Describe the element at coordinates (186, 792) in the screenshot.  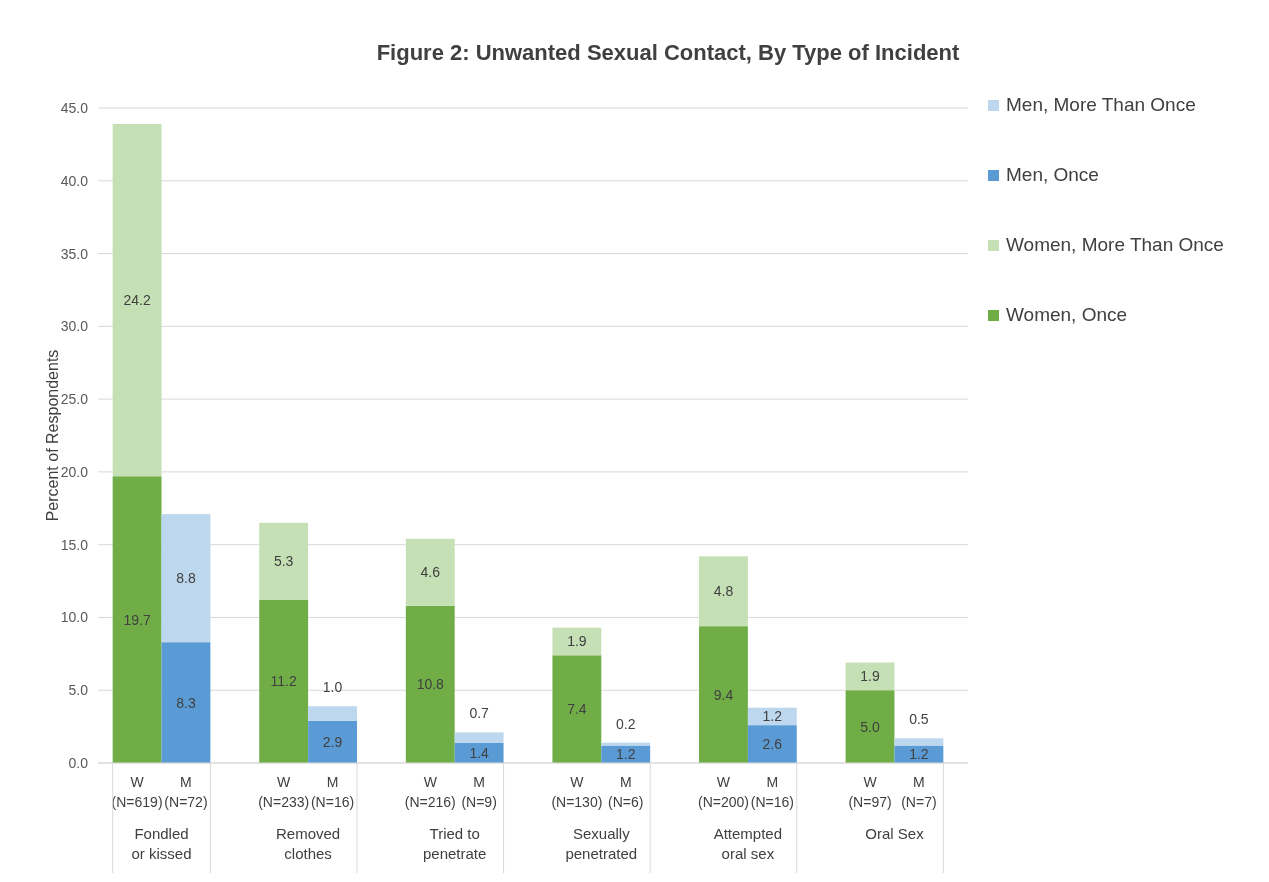
I see `x-tick-label: M (N=72)` at that location.